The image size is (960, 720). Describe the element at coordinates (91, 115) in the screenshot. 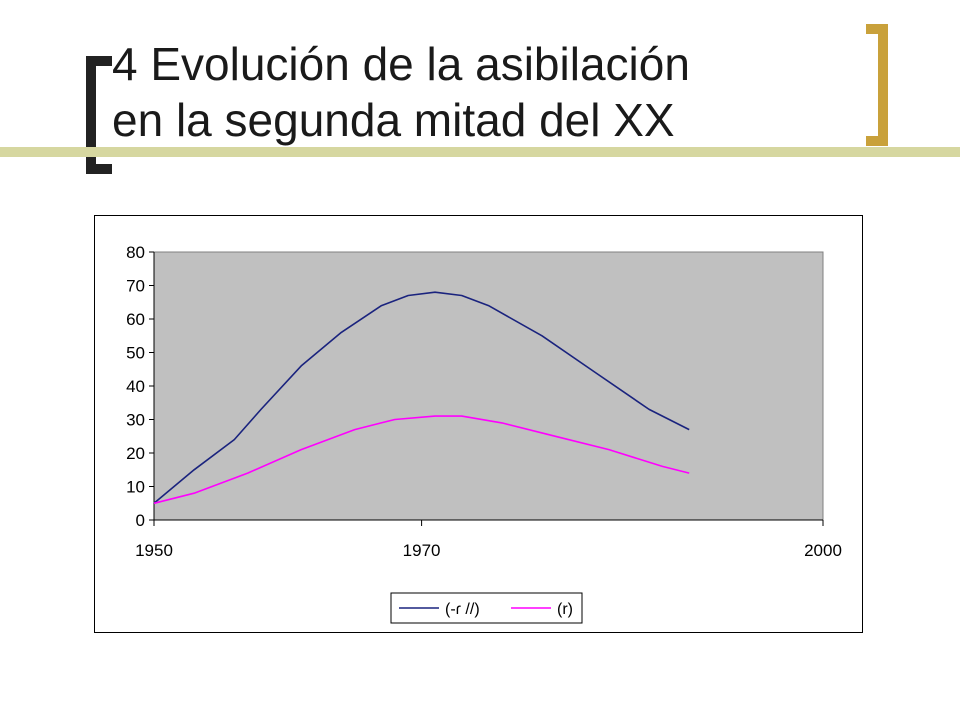

I see `left-bracket-vertical` at that location.